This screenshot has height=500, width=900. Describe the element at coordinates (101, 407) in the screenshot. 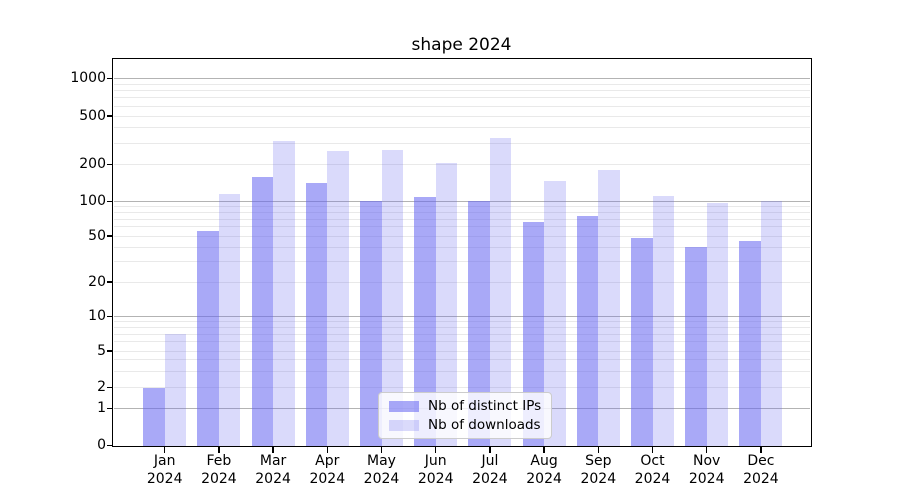

I see `y-tick-label: 1` at that location.